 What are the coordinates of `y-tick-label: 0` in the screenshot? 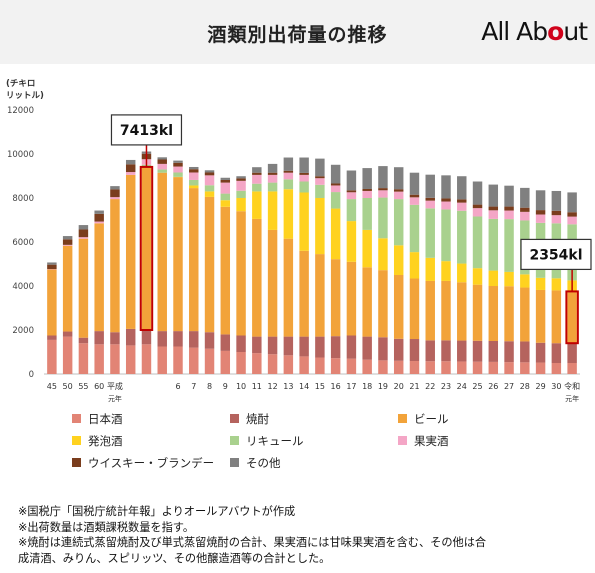 It's located at (31, 375).